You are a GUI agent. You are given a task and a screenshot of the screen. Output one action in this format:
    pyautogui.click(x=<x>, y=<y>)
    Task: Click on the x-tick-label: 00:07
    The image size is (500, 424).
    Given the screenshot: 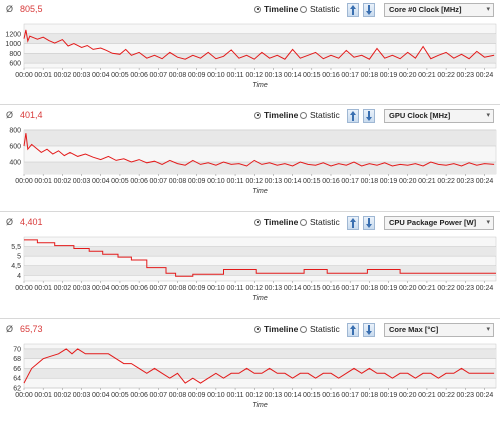 What is the action you would take?
    pyautogui.click(x=159, y=395)
    